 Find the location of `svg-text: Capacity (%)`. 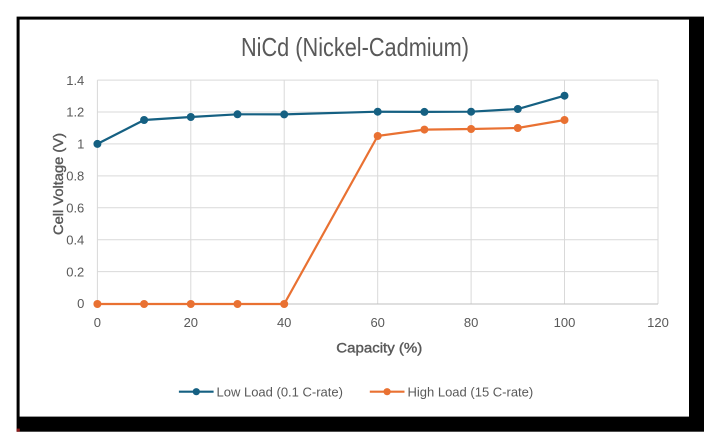

svg-text: Capacity (%) is located at coordinates (379, 348).